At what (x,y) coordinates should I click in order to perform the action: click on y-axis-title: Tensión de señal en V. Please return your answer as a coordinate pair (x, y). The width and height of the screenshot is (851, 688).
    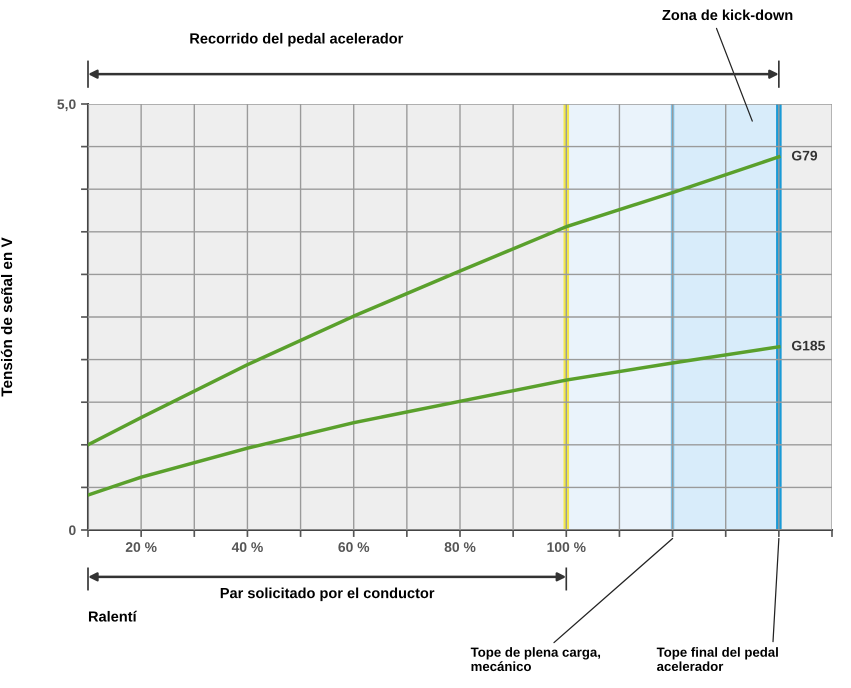
    Looking at the image, I should click on (6, 316).